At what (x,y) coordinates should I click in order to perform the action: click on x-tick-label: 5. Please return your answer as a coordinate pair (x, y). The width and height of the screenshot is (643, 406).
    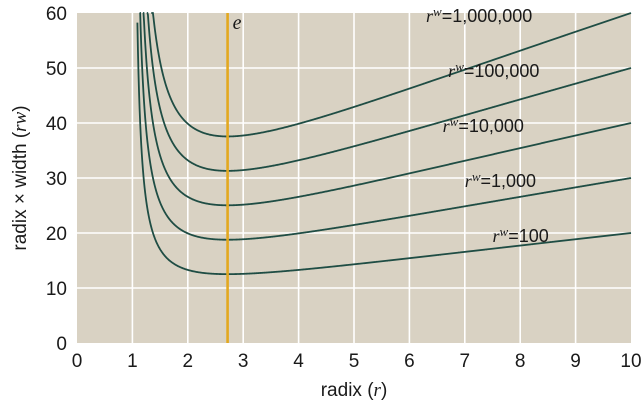
    Looking at the image, I should click on (354, 361).